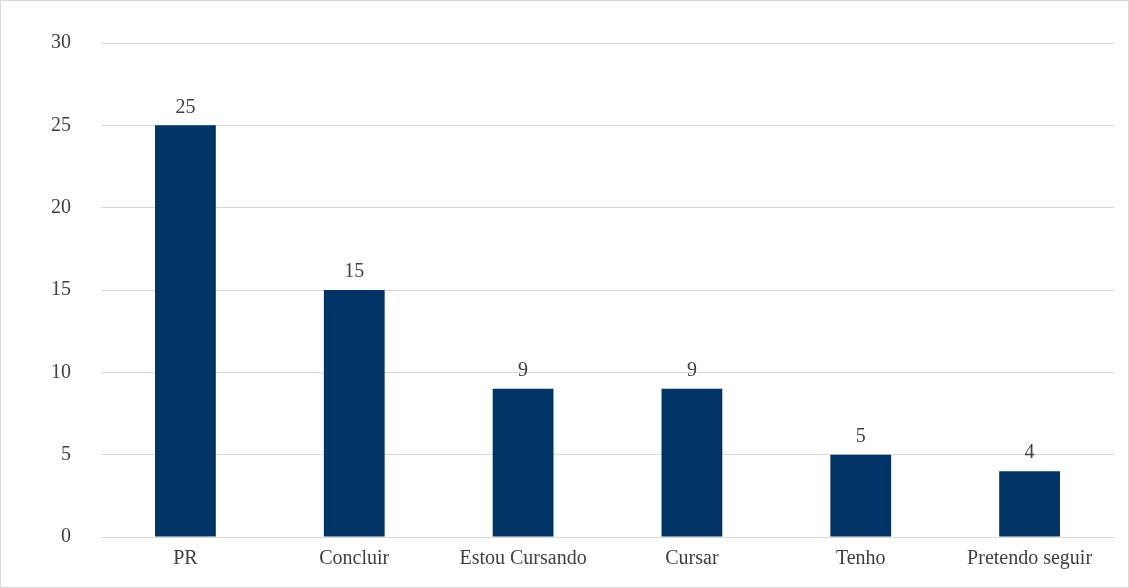 The height and width of the screenshot is (588, 1129). Describe the element at coordinates (186, 557) in the screenshot. I see `x-tick-label: PR` at that location.